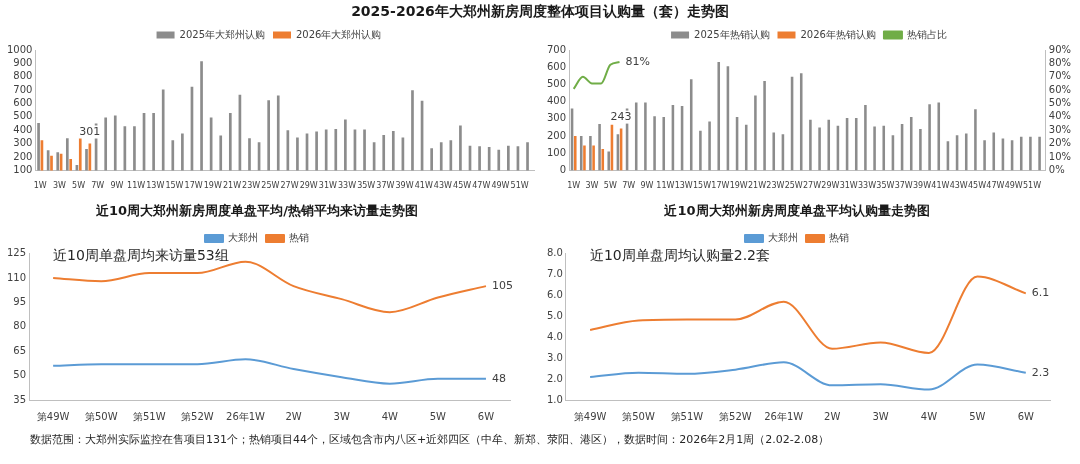 Image resolution: width=1080 pixels, height=464 pixels. What do you see at coordinates (555, 399) in the screenshot?
I see `y-tick-label: 1.0` at bounding box center [555, 399].